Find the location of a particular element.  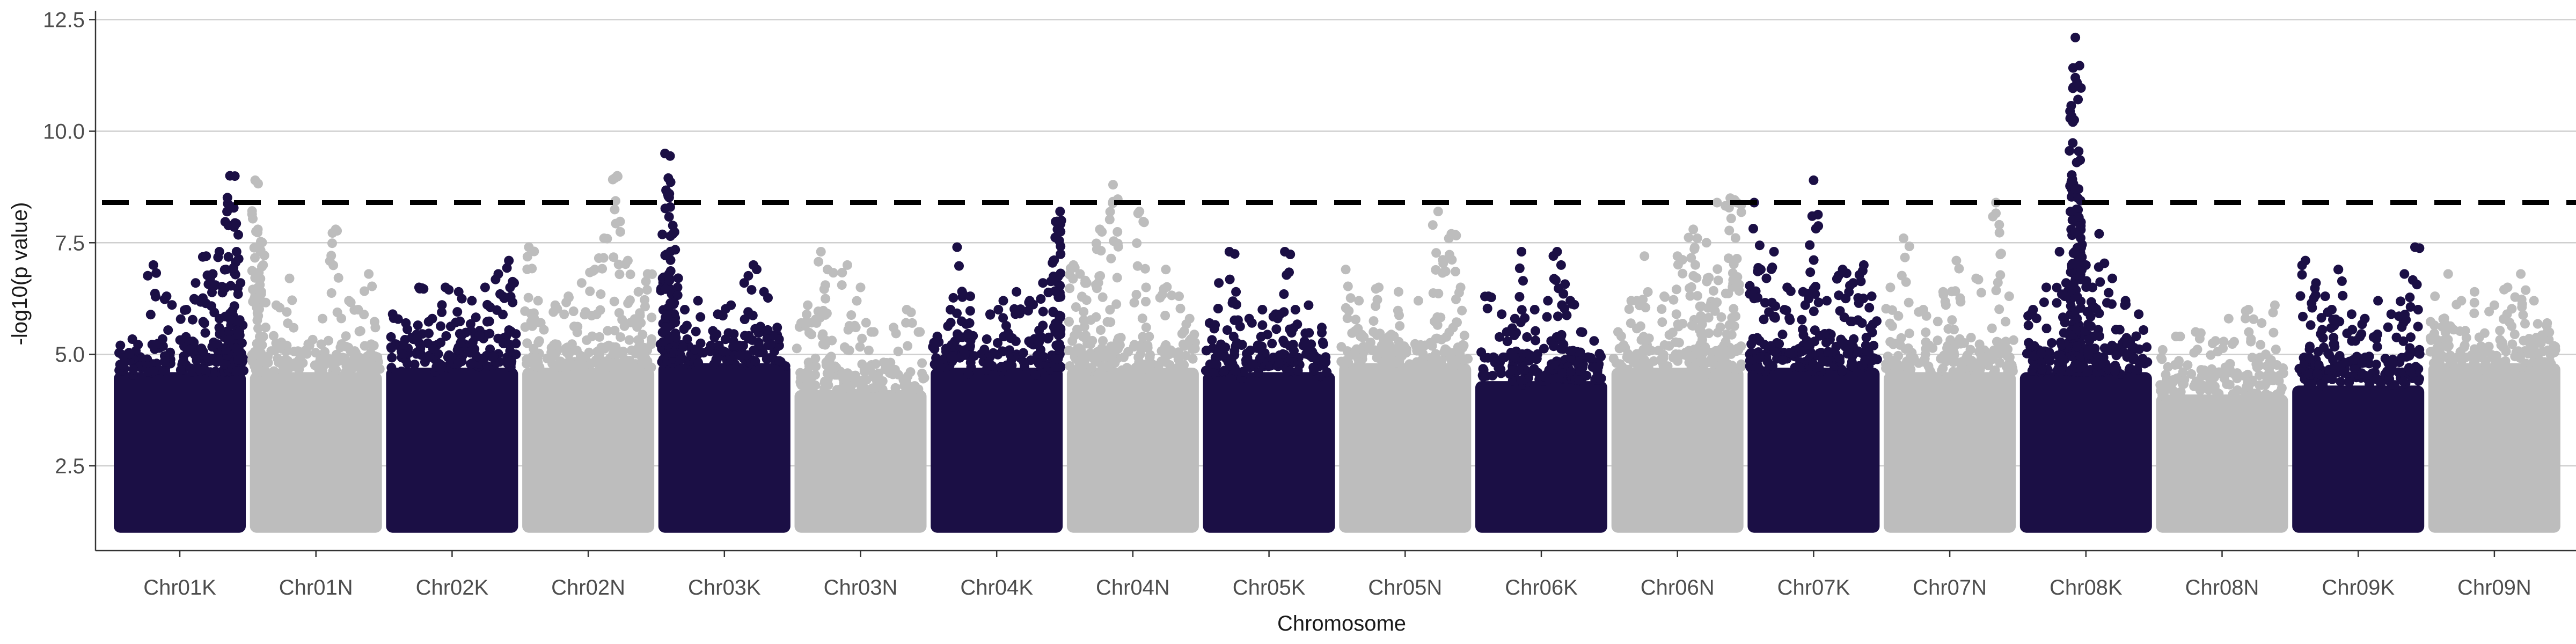

chromosome-group-chr08n is located at coordinates (2221, 416).